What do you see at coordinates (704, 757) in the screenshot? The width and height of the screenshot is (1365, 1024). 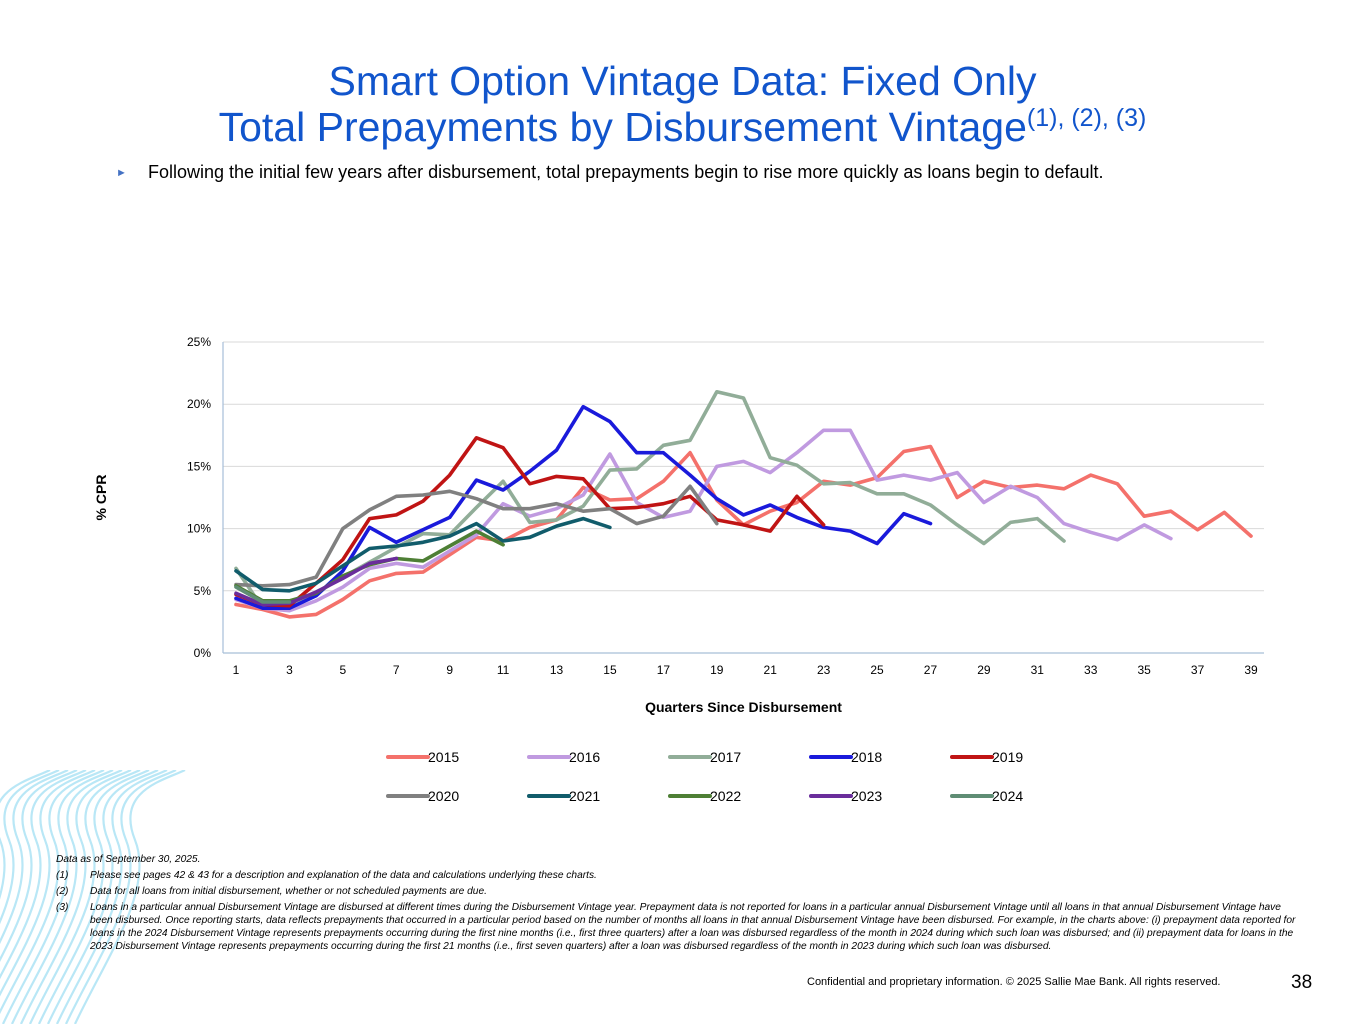 I see `legend-item-2017: 2017` at bounding box center [704, 757].